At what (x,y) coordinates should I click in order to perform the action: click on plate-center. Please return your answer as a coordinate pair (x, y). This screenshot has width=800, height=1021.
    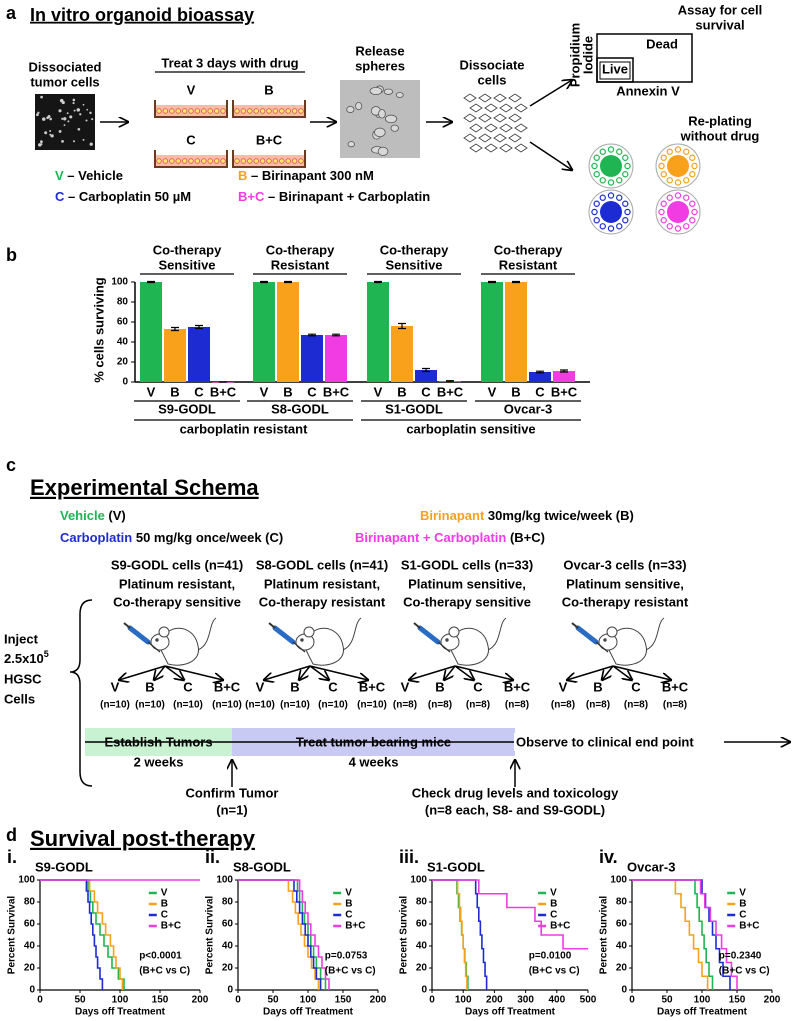
    Looking at the image, I should click on (678, 212).